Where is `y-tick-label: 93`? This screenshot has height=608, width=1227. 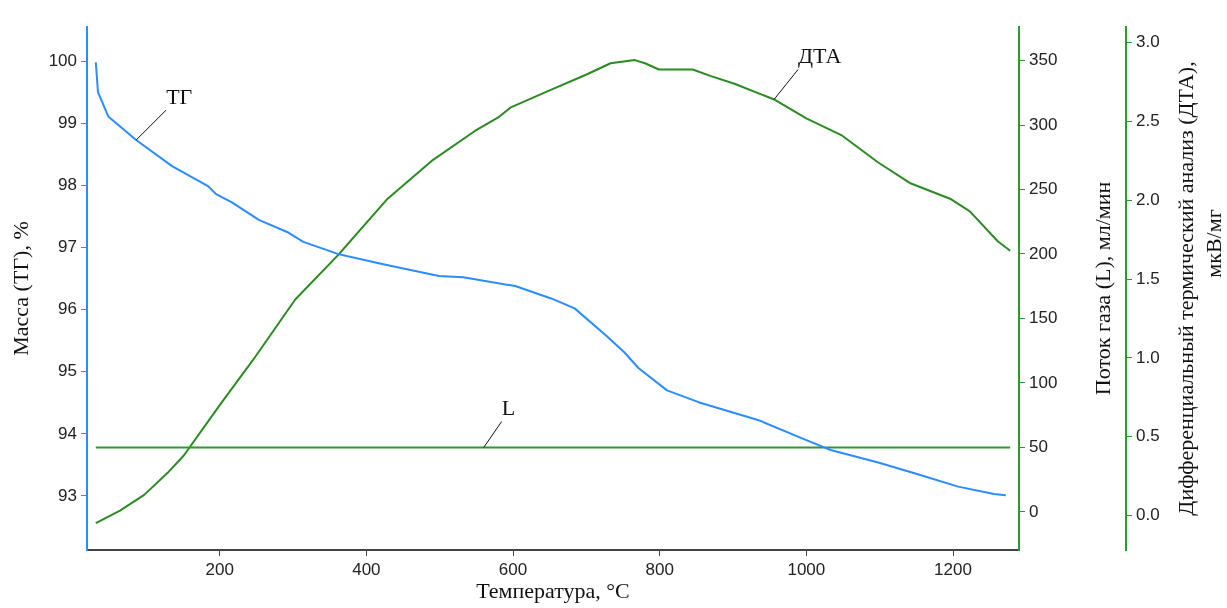
y-tick-label: 93 is located at coordinates (67, 495).